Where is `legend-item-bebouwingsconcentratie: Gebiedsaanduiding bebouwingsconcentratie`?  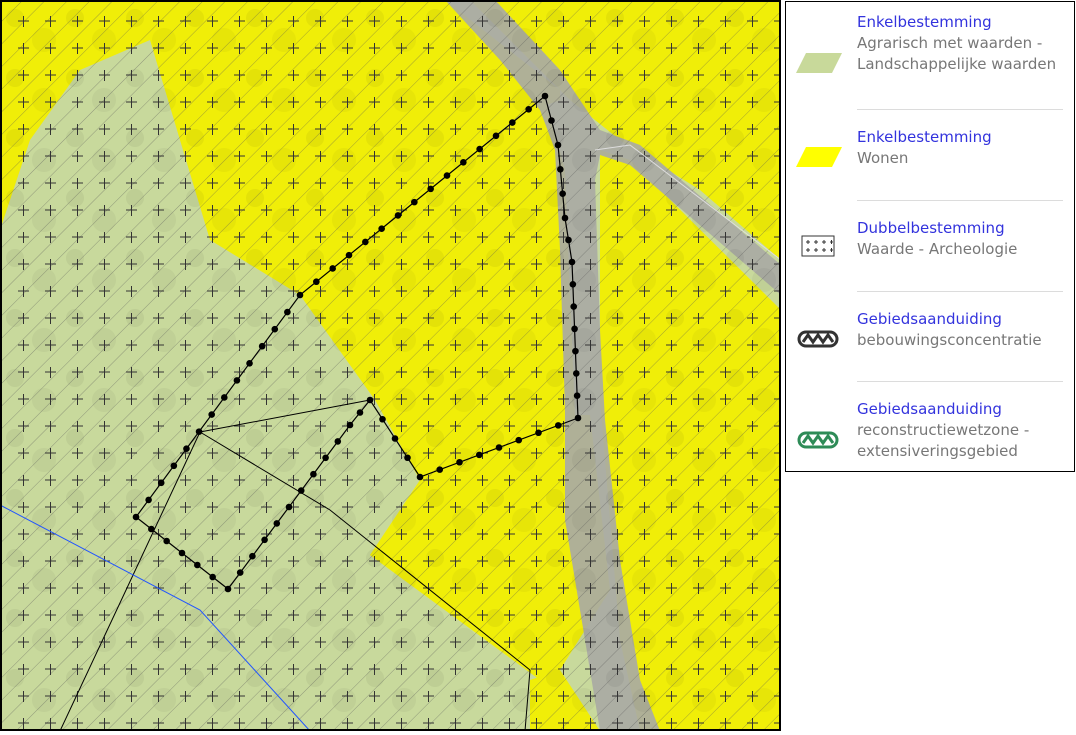 legend-item-bebouwingsconcentratie: Gebiedsaanduiding bebouwingsconcentratie is located at coordinates (930, 341).